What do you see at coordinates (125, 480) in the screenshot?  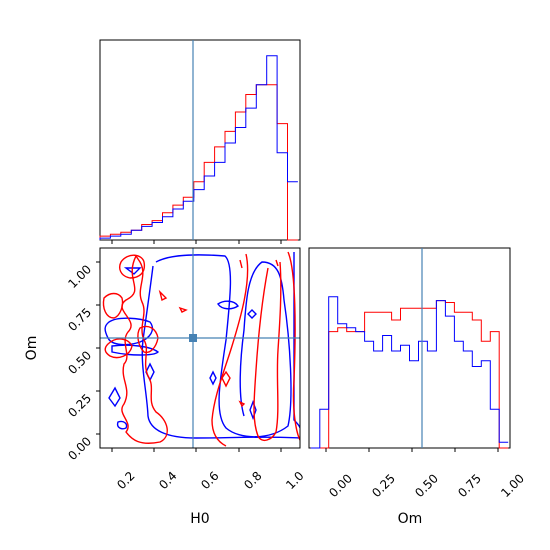 I see `contour-x-tick-0: 0.2` at bounding box center [125, 480].